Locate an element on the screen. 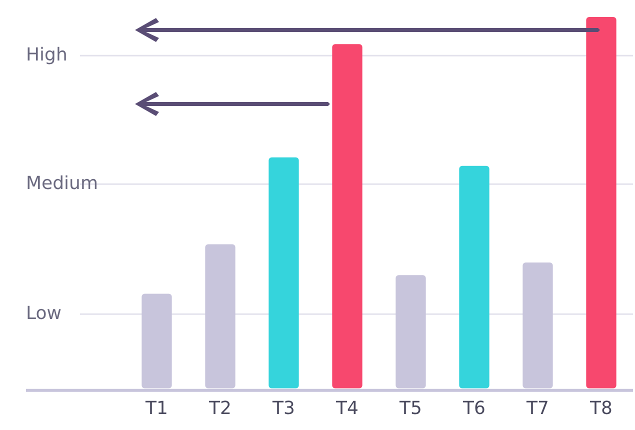  x-tick-label: T8 is located at coordinates (600, 408).